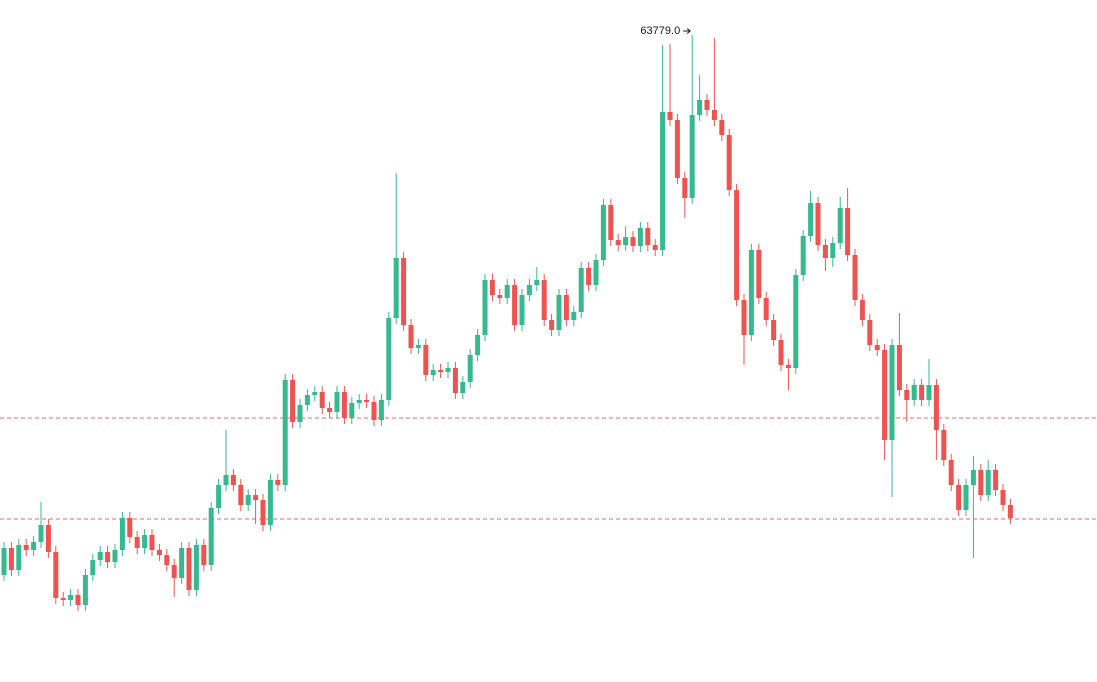  I want to click on high-arrow-head, so click(688, 31).